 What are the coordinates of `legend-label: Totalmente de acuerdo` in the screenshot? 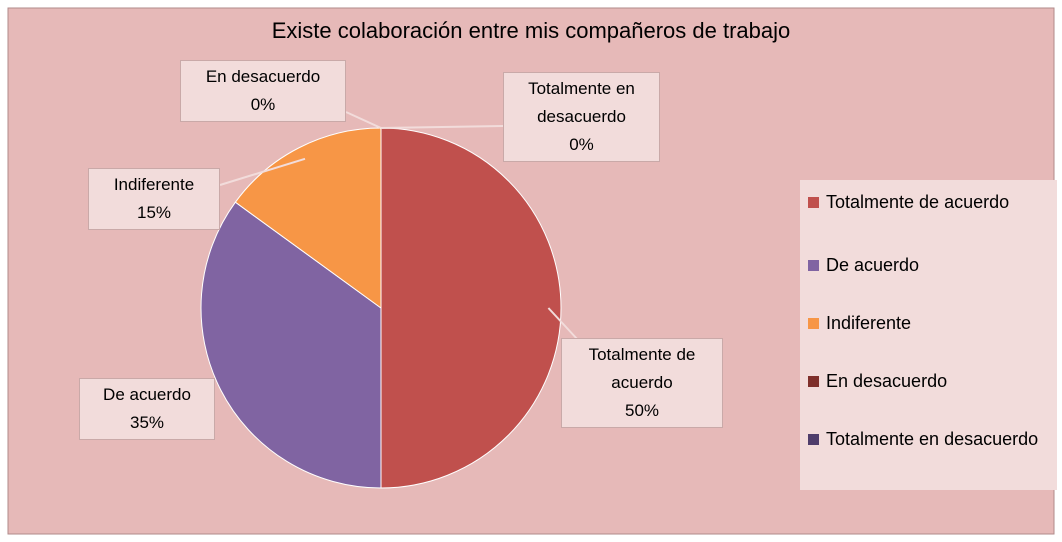 It's located at (918, 202).